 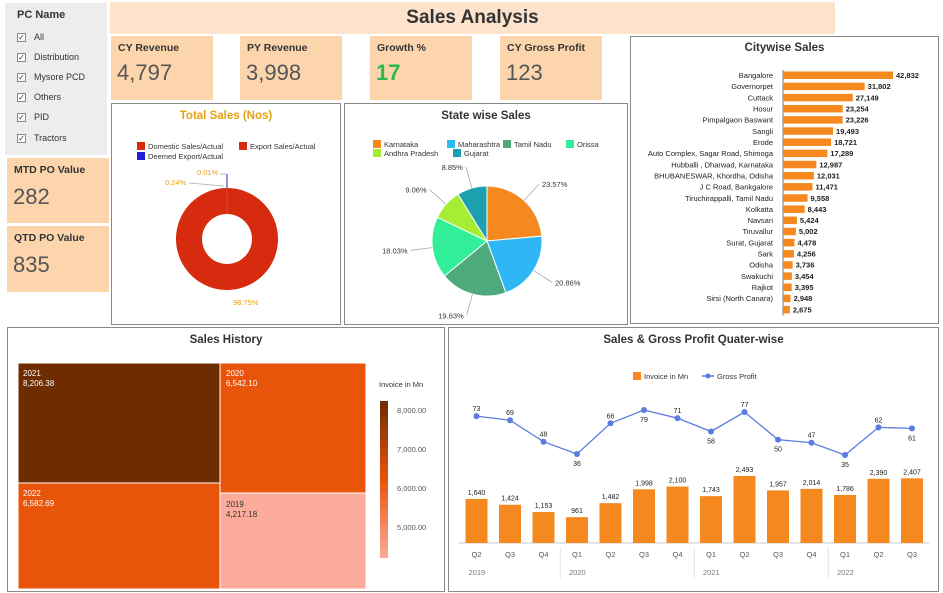 I want to click on filter-item-label: Tractors, so click(x=50, y=138).